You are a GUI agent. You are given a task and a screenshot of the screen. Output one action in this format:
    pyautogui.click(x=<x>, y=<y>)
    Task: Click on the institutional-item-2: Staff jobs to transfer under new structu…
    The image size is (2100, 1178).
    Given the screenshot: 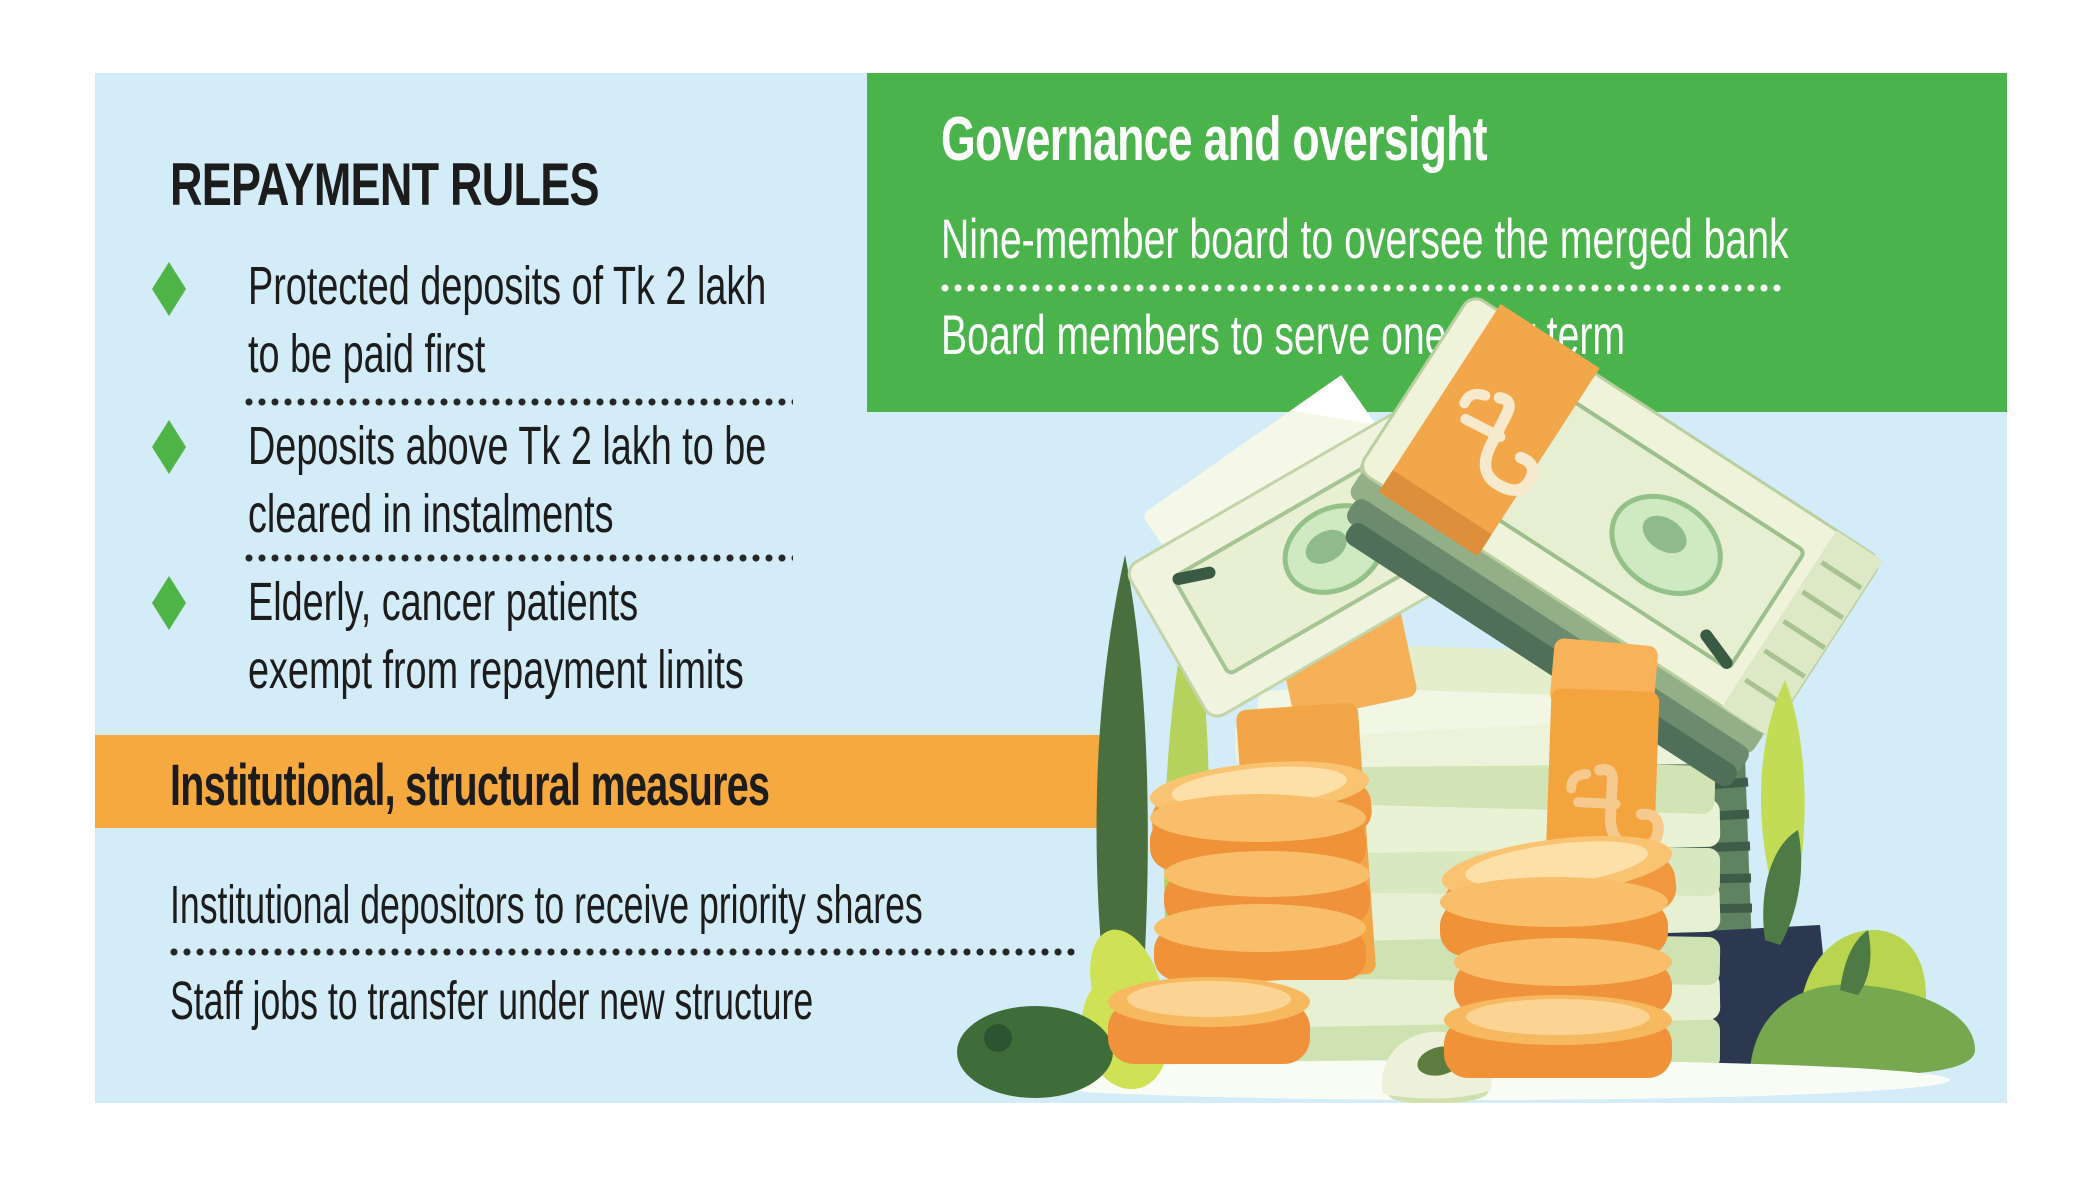 What is the action you would take?
    pyautogui.click(x=492, y=1001)
    